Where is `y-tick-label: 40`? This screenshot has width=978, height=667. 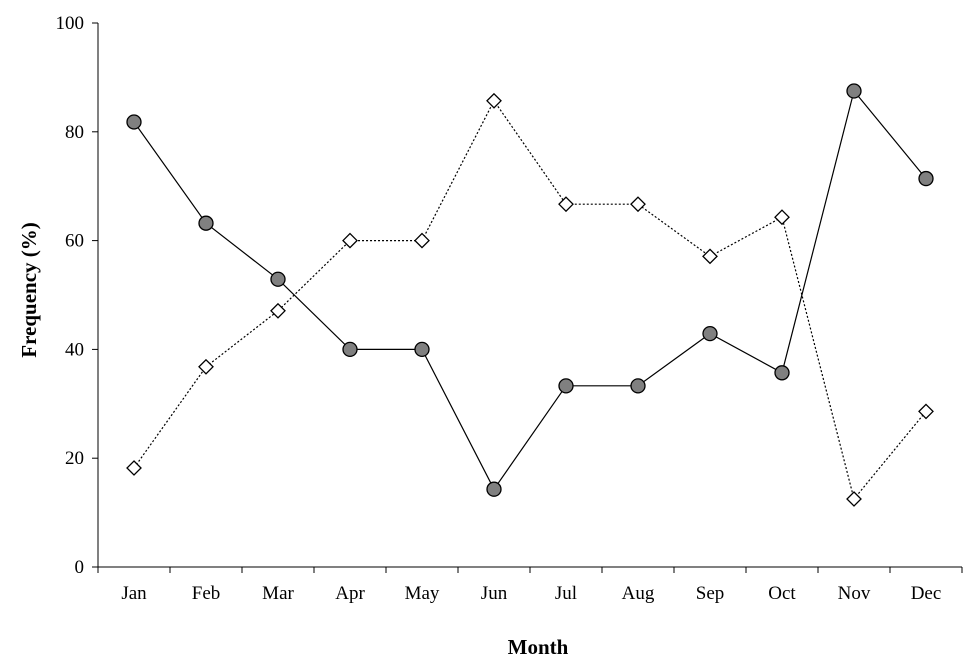 y-tick-label: 40 is located at coordinates (74, 349).